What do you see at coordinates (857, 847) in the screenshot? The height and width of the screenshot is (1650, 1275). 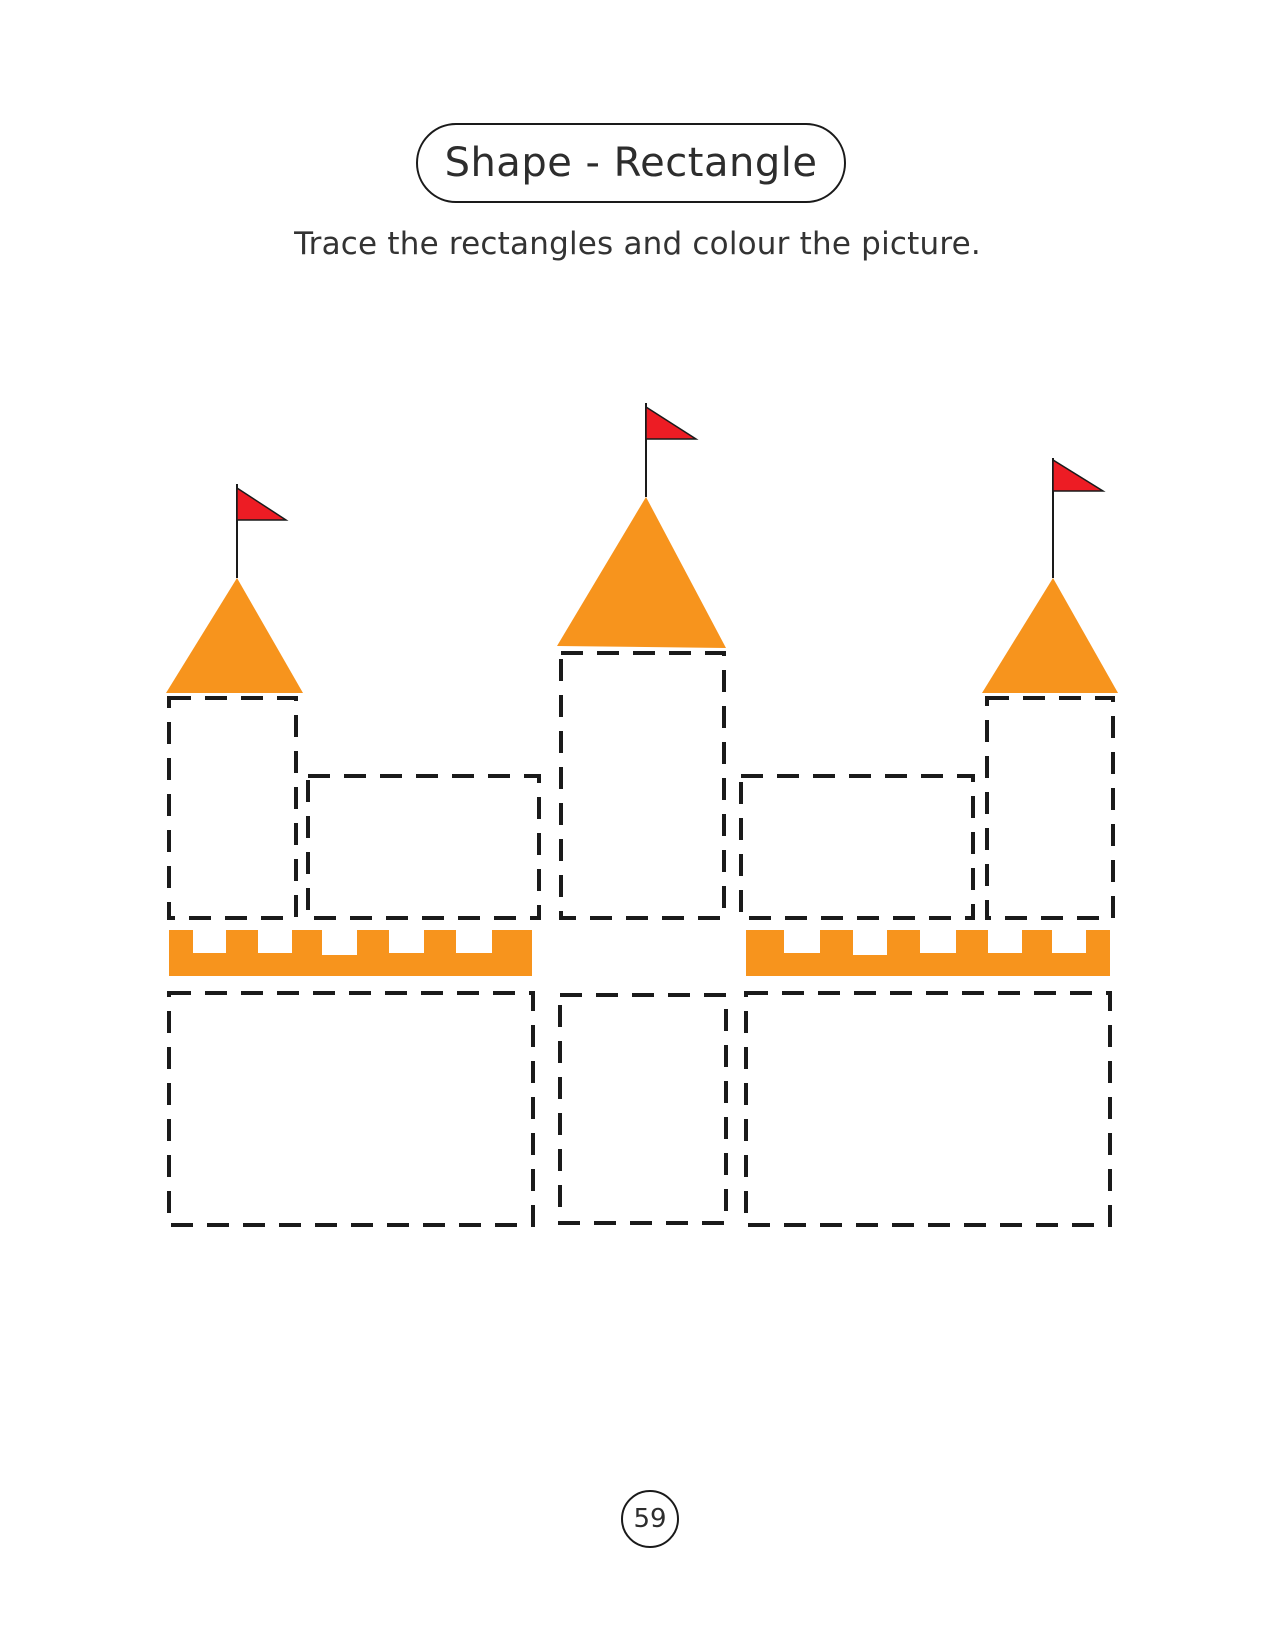 I see `trace-rect-right-wall-upper` at bounding box center [857, 847].